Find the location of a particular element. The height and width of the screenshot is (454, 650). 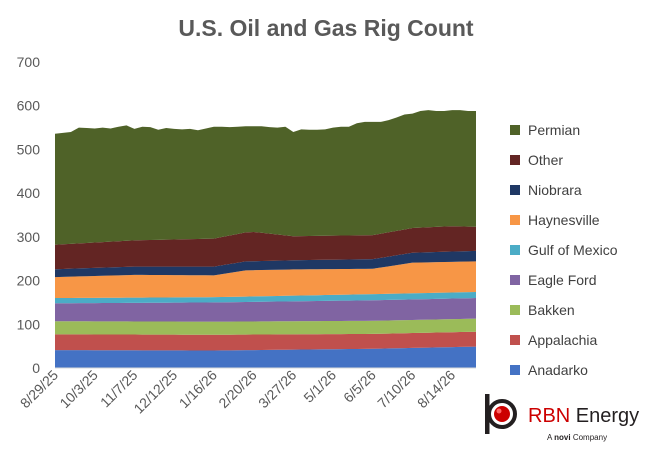

legend-label-other: Other is located at coordinates (545, 160).